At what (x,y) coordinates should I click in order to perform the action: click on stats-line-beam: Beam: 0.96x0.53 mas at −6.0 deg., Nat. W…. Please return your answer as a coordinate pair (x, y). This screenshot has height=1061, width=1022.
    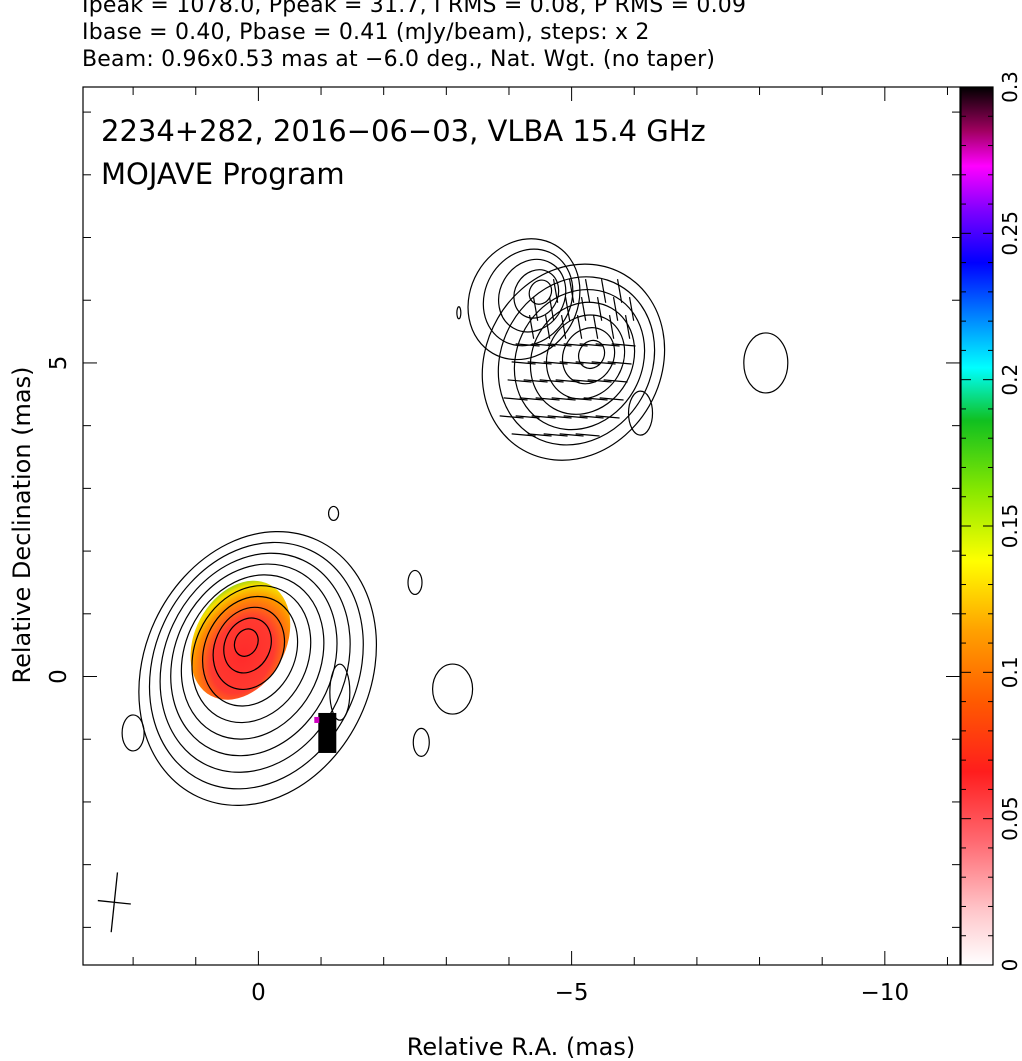
    Looking at the image, I should click on (399, 59).